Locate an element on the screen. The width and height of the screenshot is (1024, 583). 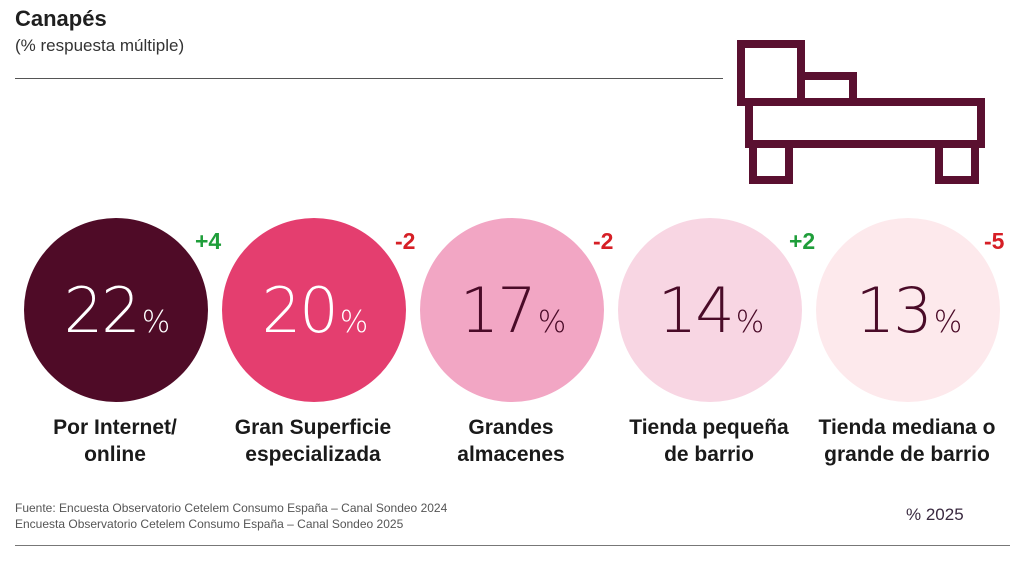
category-label-line: Grandes is located at coordinates (511, 427).